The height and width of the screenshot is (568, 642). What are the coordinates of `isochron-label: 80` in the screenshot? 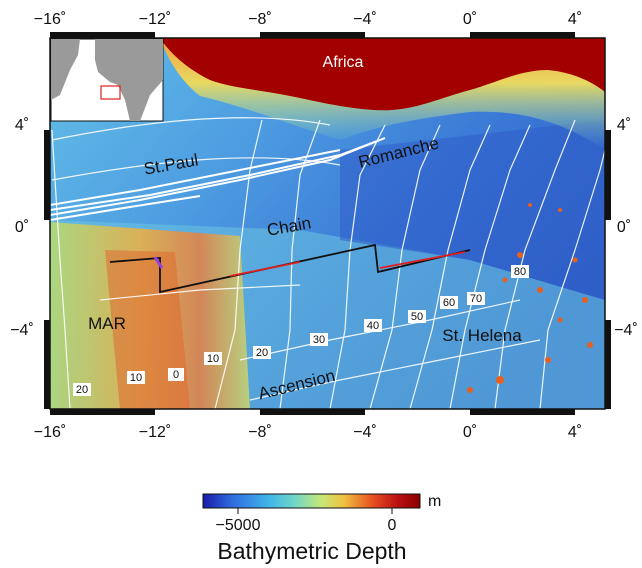 It's located at (520, 271).